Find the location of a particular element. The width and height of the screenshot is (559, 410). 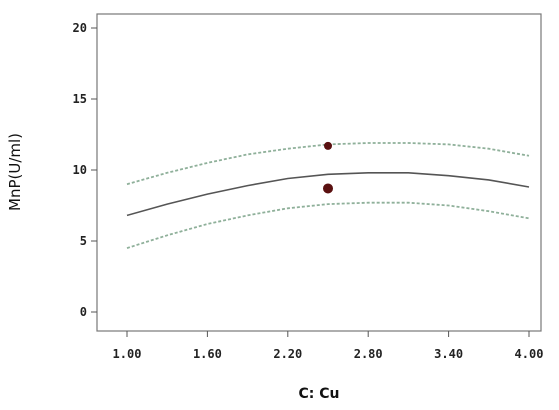

x-tick-label: 2.20 is located at coordinates (287, 354).